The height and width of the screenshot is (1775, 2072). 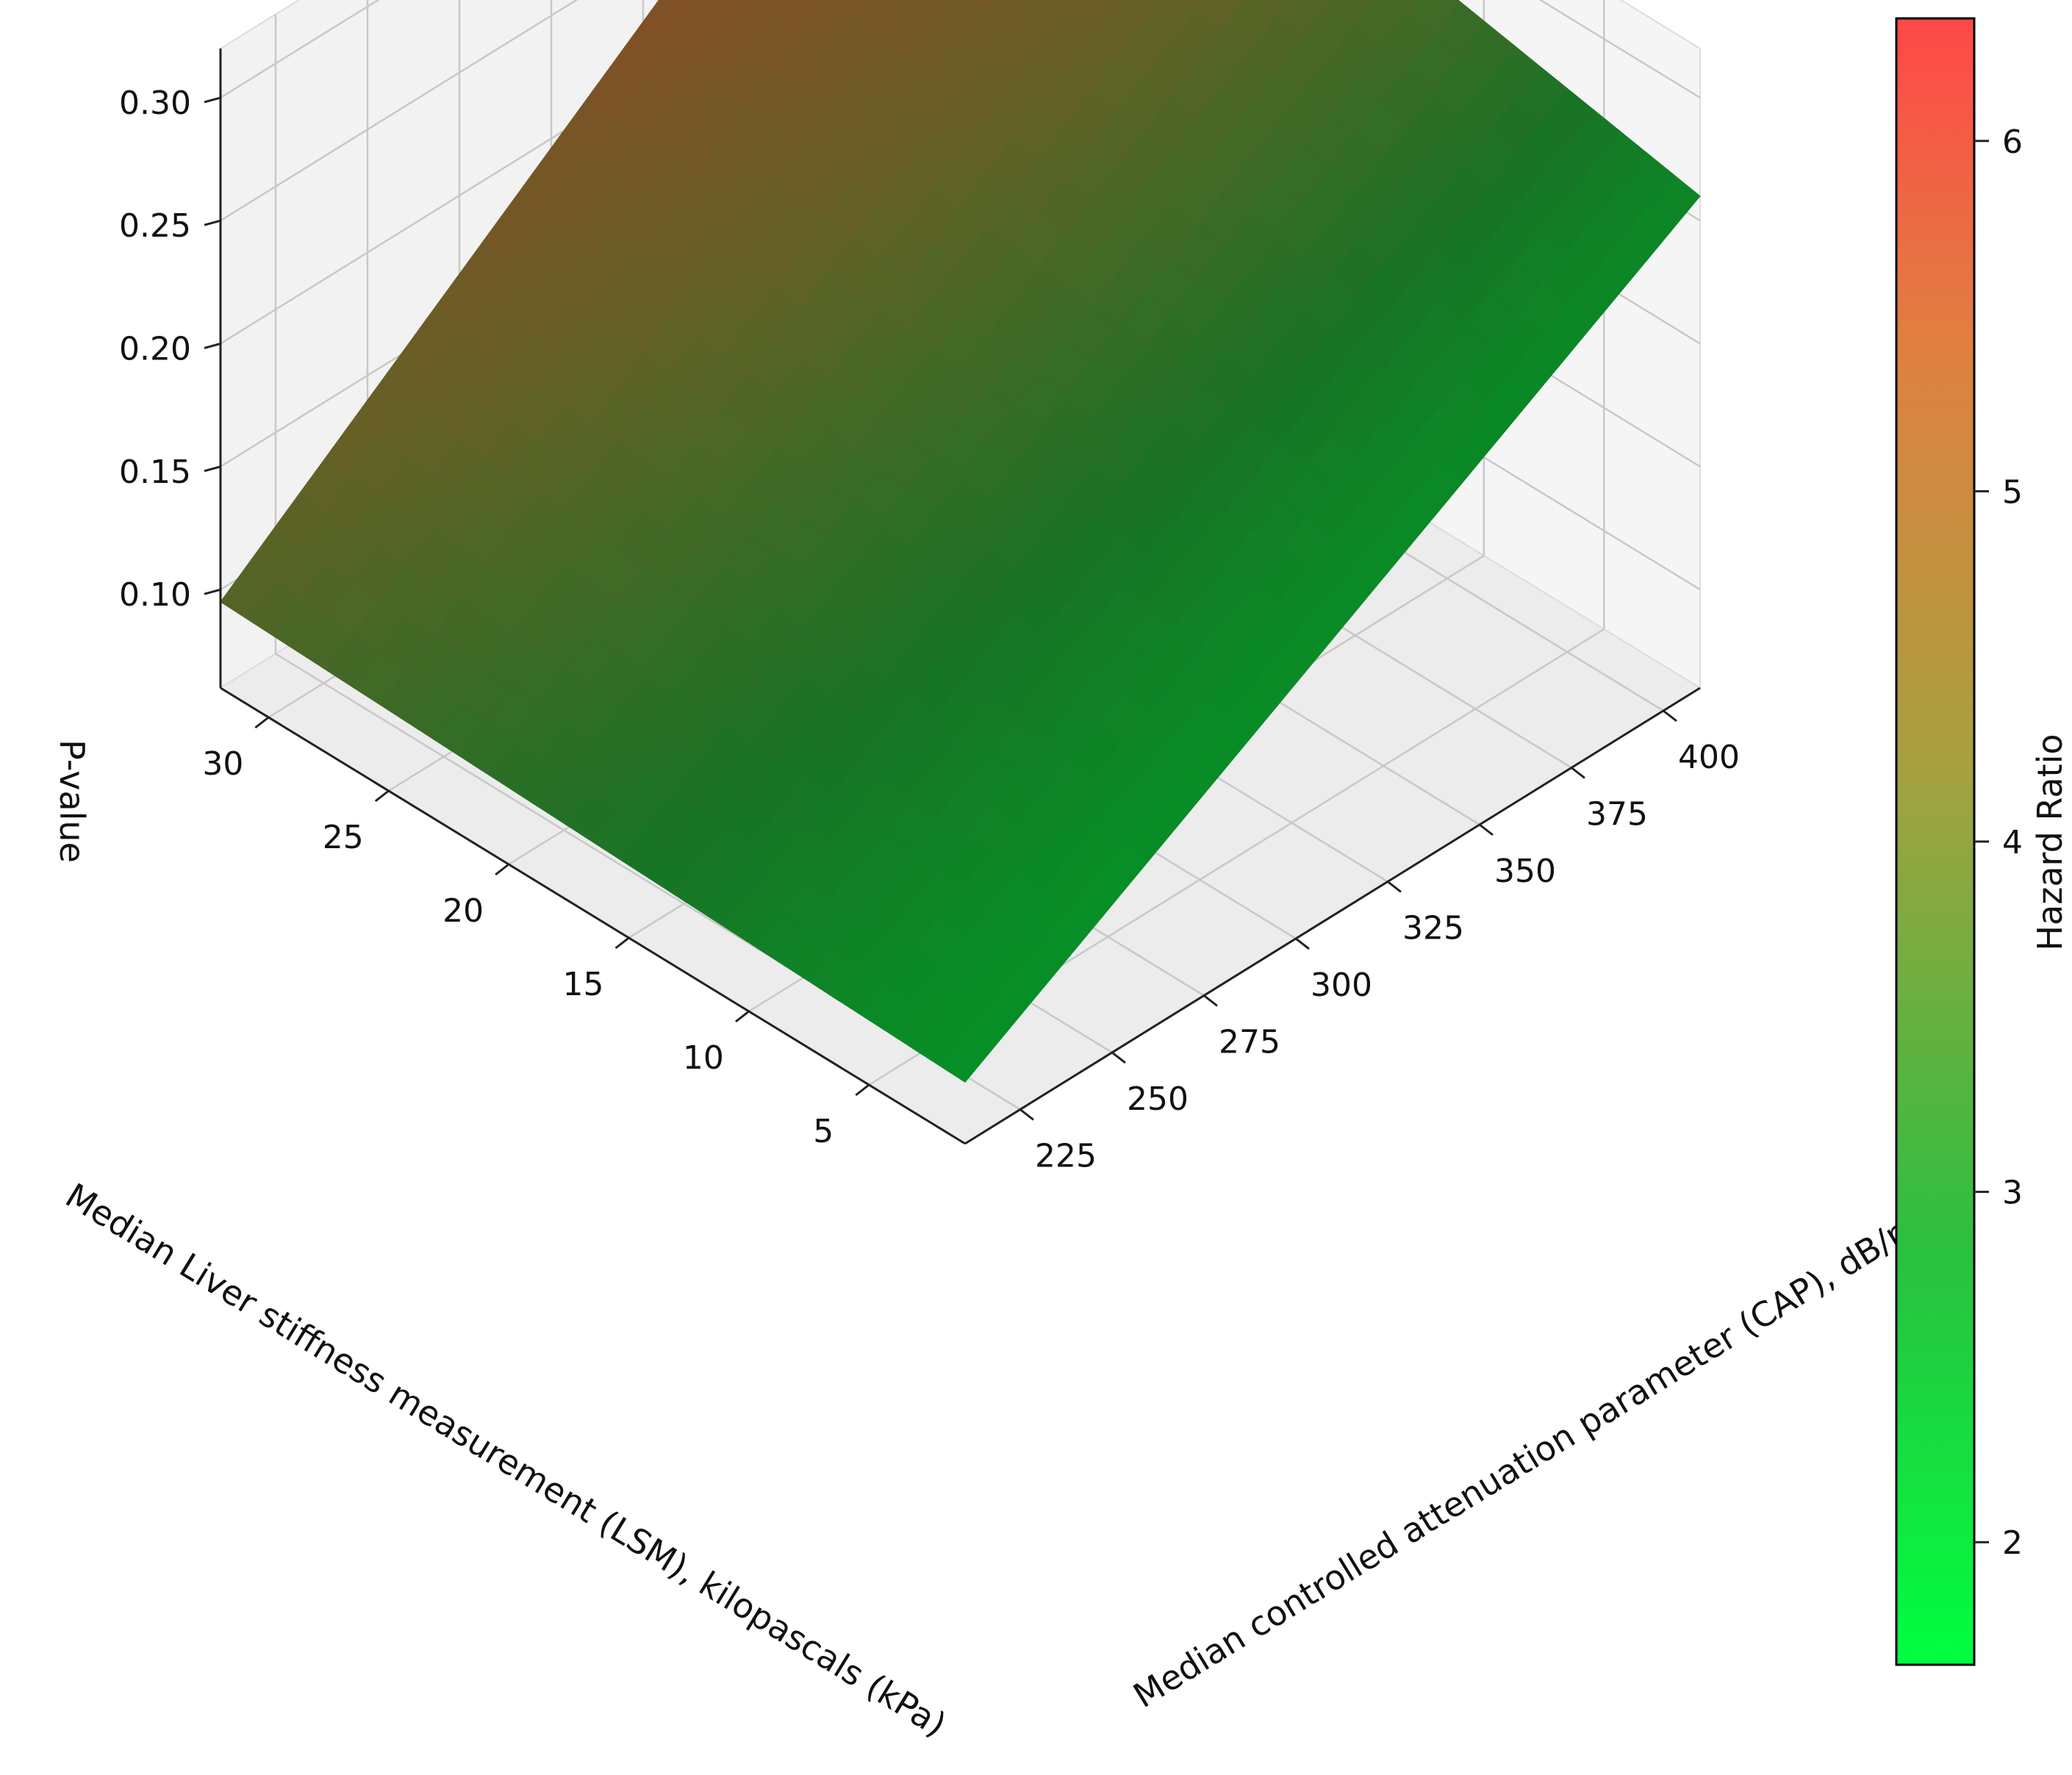 What do you see at coordinates (2012, 492) in the screenshot?
I see `colorbar-tick-label: 5` at bounding box center [2012, 492].